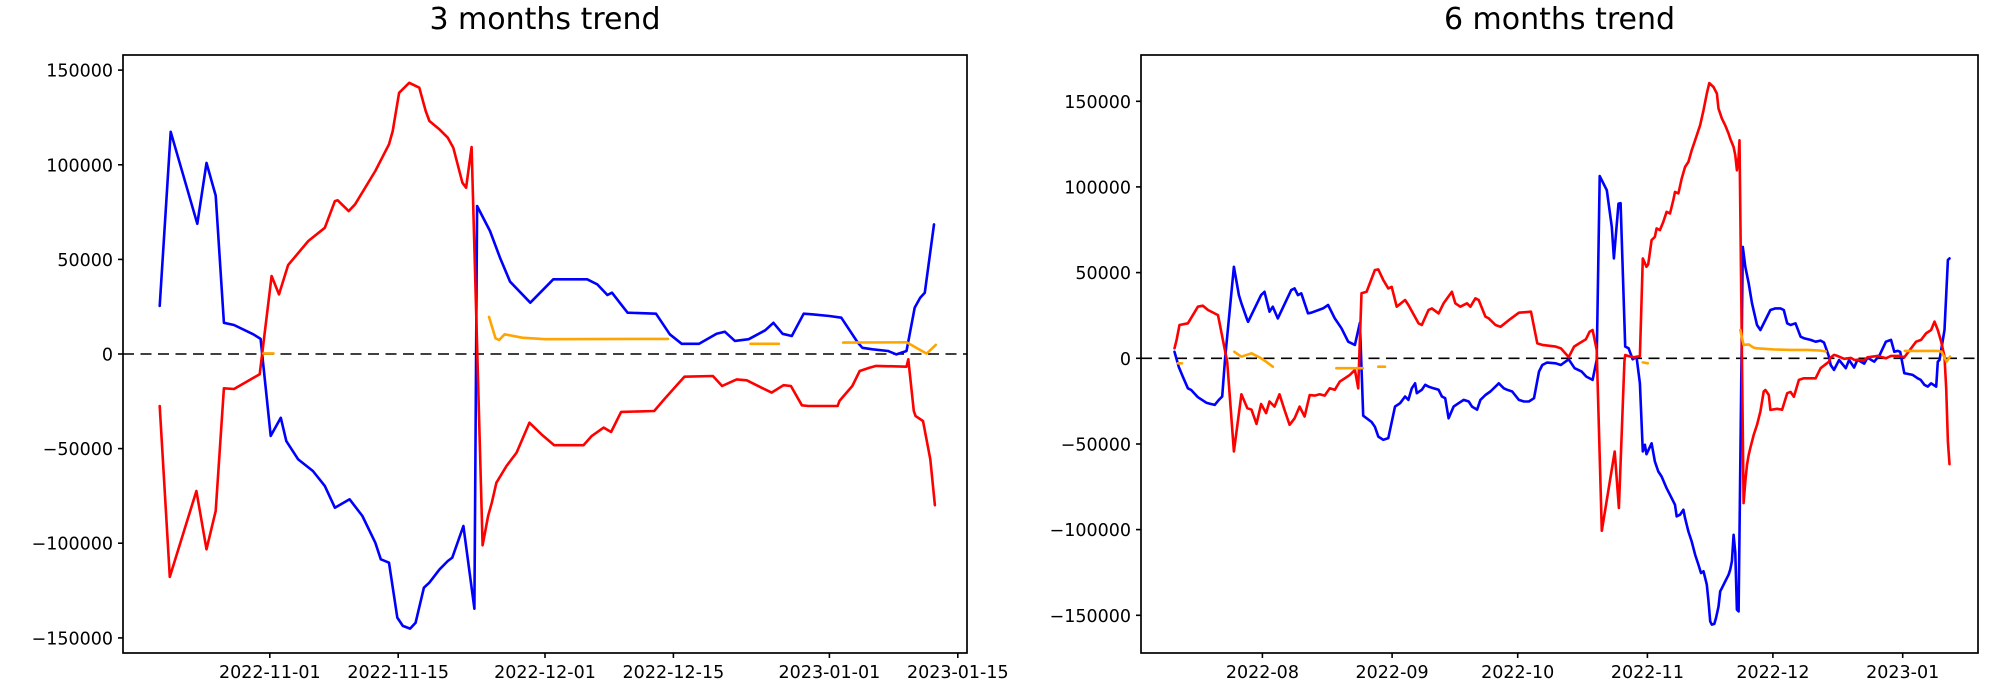 Image resolution: width=2000 pixels, height=700 pixels. Describe the element at coordinates (270, 673) in the screenshot. I see `x-tick-label: 2022-11-01` at that location.